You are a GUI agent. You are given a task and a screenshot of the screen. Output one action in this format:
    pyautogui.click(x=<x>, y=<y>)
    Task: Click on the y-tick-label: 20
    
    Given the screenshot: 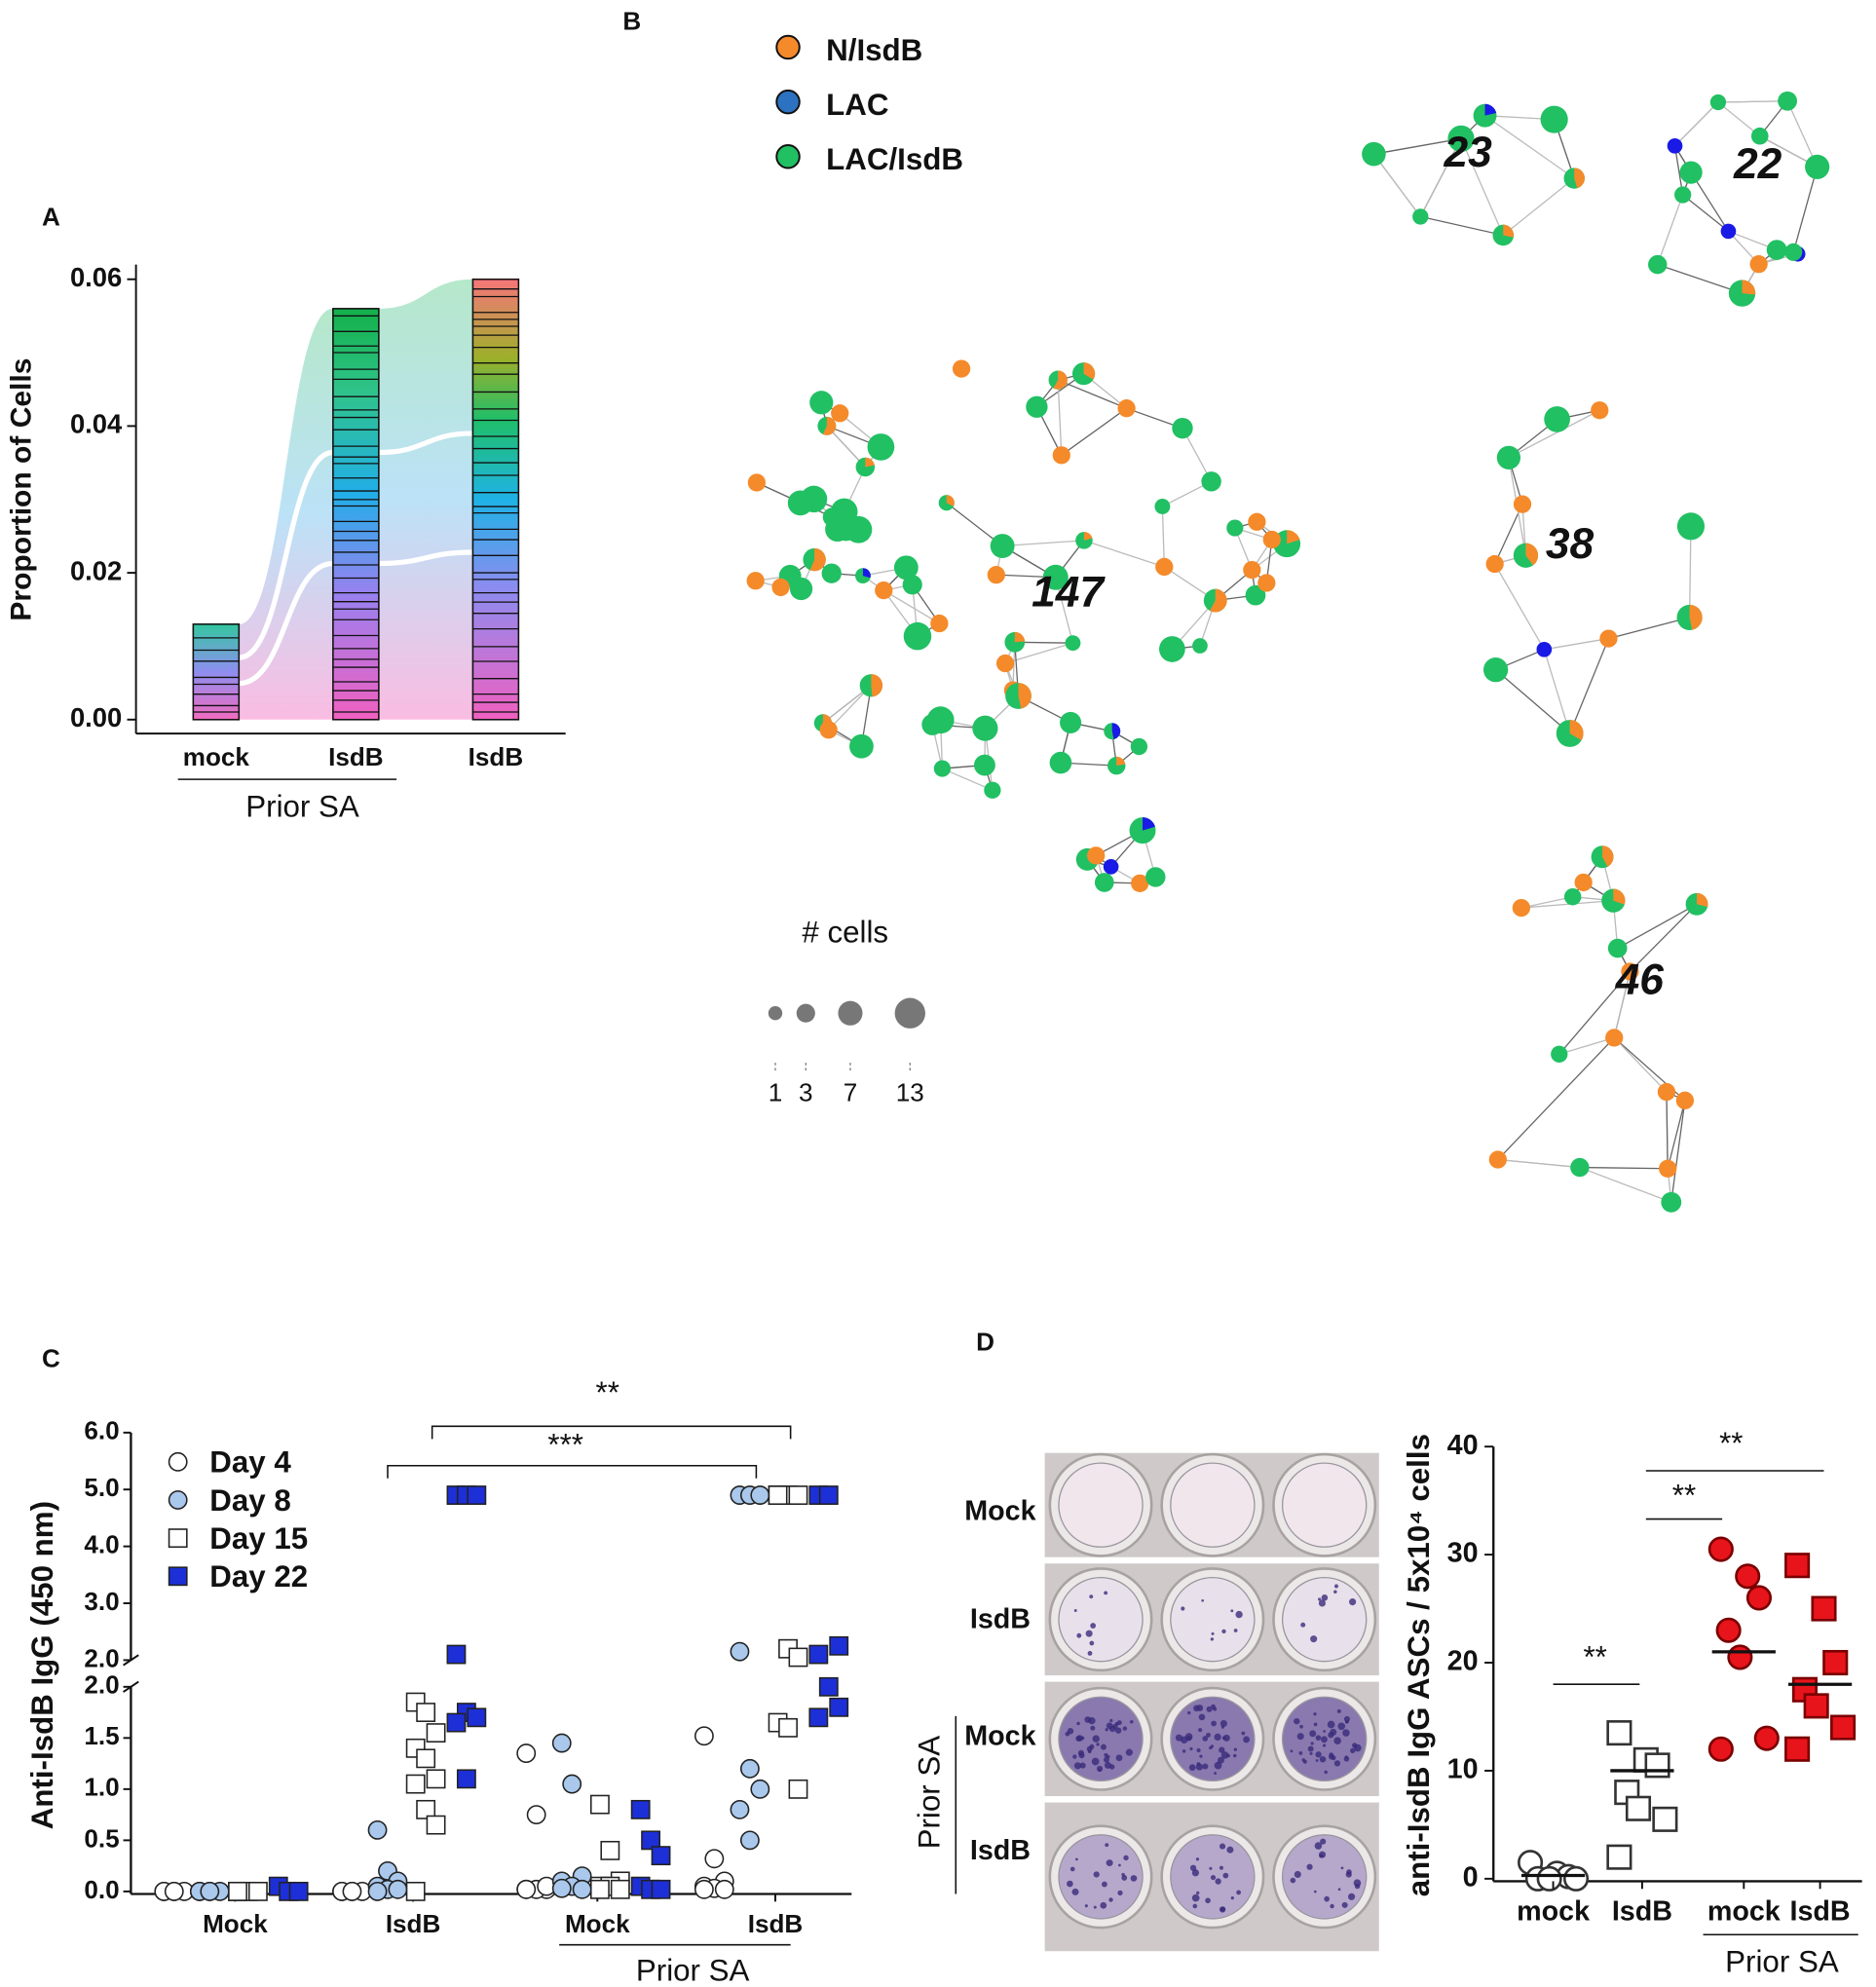 What is the action you would take?
    pyautogui.click(x=1463, y=1661)
    